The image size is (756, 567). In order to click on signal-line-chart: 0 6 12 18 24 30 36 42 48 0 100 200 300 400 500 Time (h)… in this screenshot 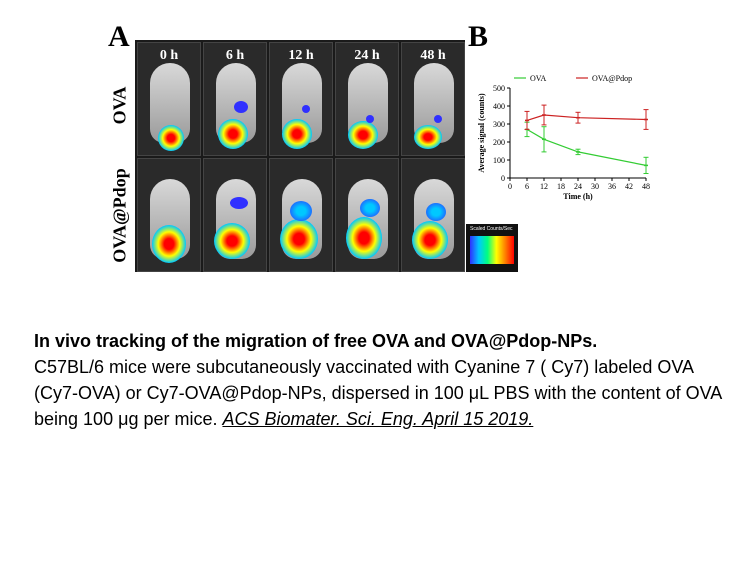, I will do `click(563, 137)`.